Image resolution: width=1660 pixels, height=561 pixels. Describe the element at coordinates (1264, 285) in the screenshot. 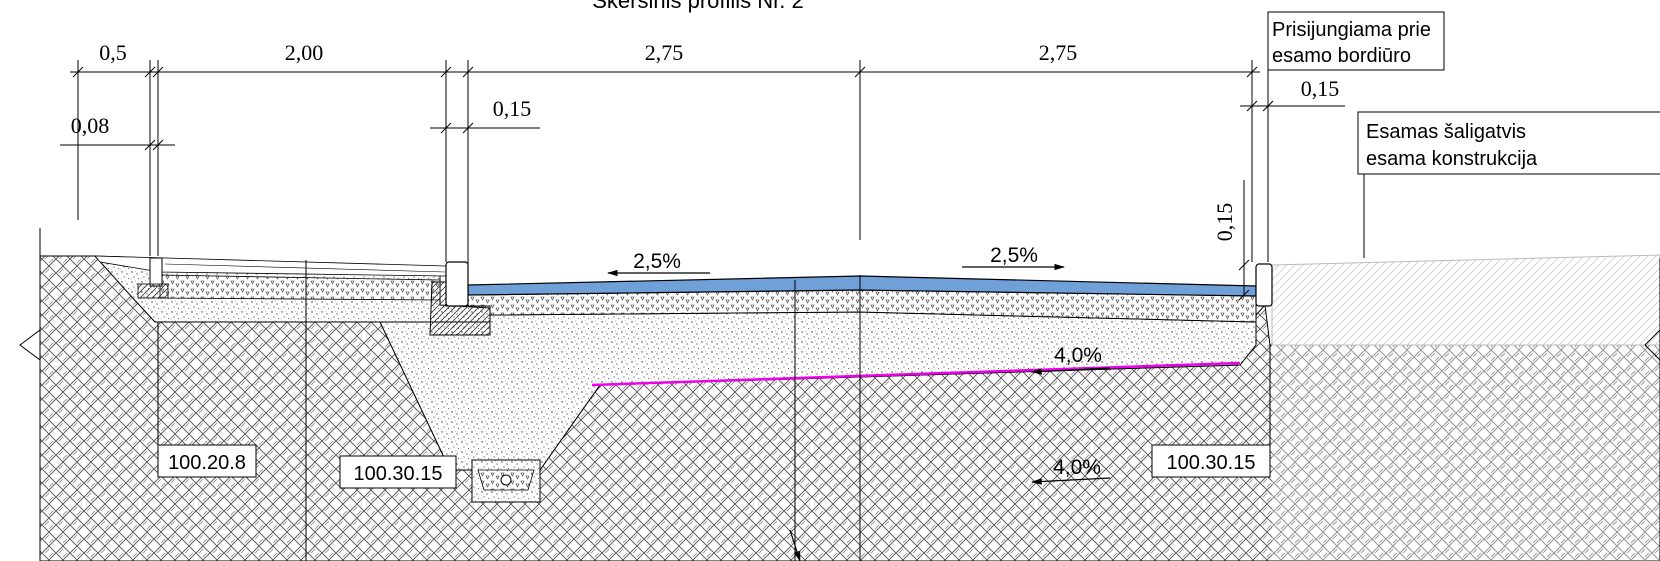

I see `right-curb` at that location.